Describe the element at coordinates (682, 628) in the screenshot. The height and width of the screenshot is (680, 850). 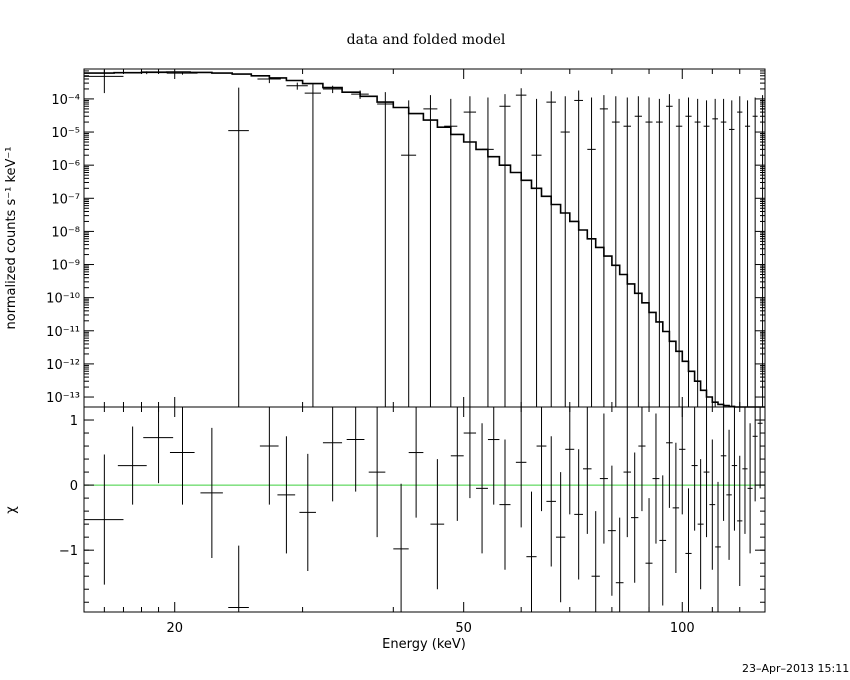
I see `x-tick-label: 100` at that location.